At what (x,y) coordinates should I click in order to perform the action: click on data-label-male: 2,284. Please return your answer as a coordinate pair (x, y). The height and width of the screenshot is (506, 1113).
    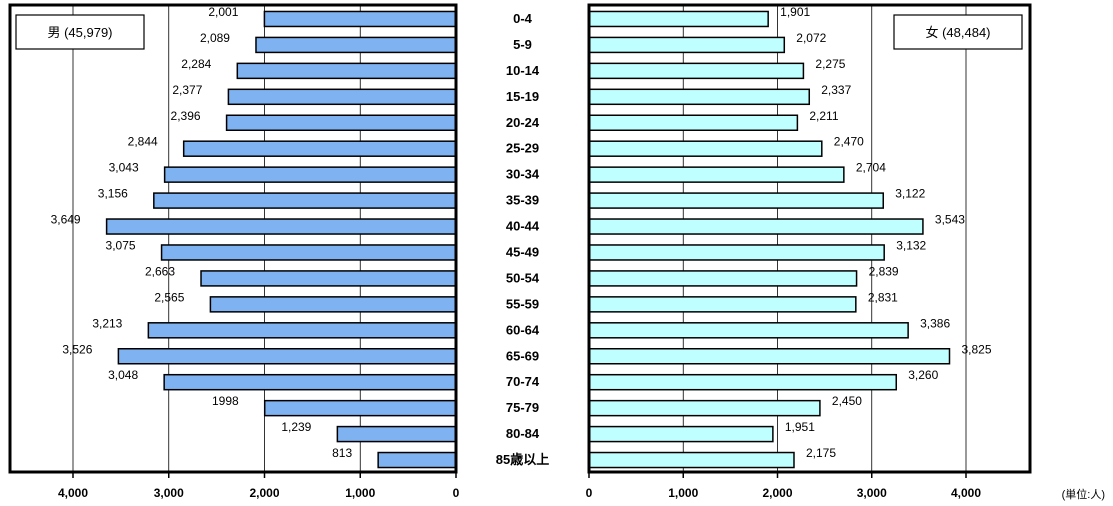
    Looking at the image, I should click on (196, 64).